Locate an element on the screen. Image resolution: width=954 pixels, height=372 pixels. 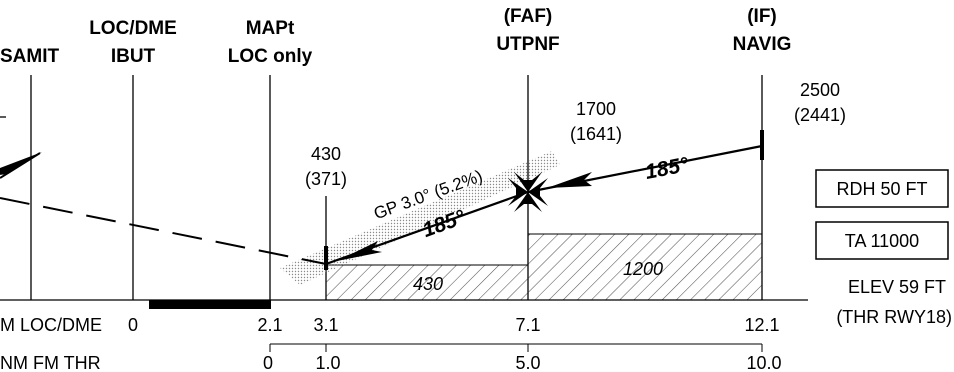
thr-tick-5-0: 5.0 is located at coordinates (527, 362).